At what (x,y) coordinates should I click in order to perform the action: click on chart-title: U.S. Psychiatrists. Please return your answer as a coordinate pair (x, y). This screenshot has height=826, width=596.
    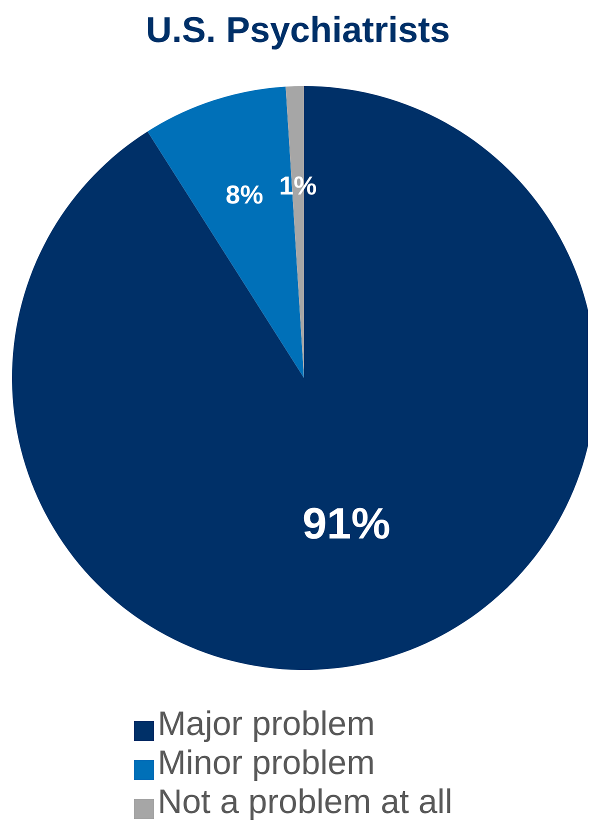
    Looking at the image, I should click on (298, 30).